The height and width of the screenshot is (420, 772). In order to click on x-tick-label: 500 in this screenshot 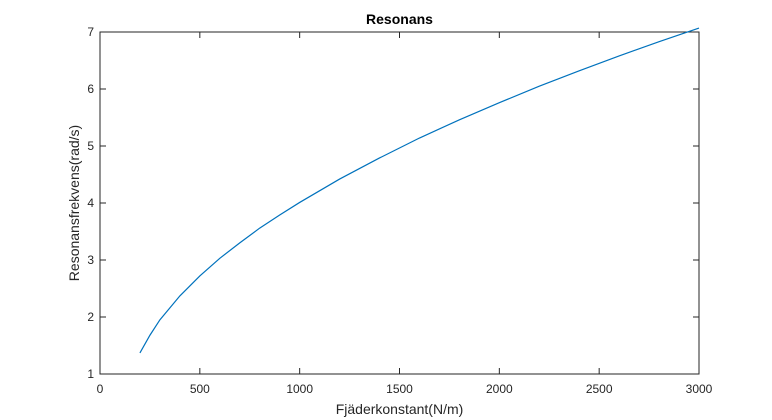, I will do `click(200, 389)`.